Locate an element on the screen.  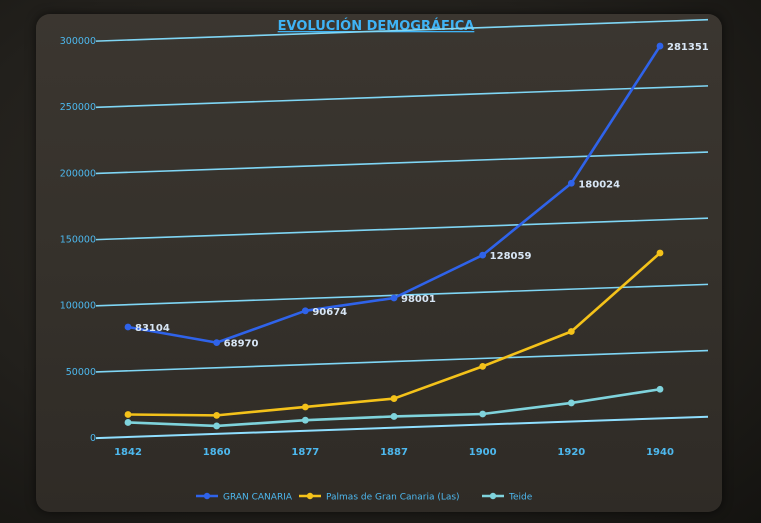
legend-label: Teide is located at coordinates (520, 498).